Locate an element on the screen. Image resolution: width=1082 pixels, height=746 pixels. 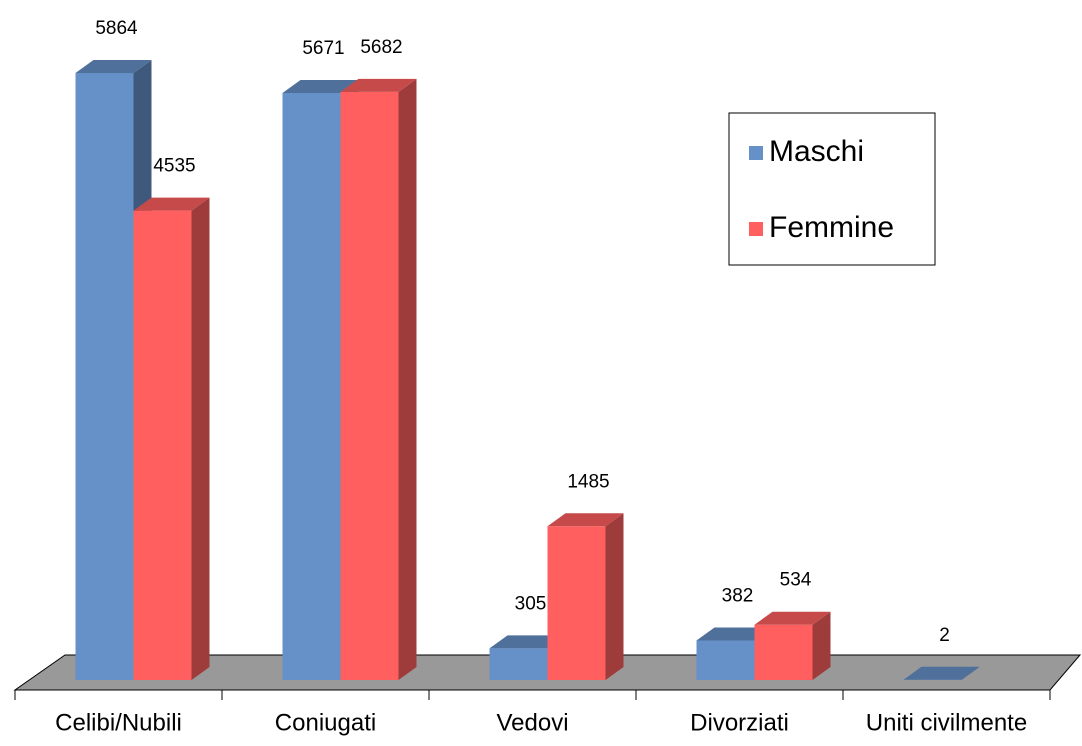
value-label: 382 is located at coordinates (738, 595).